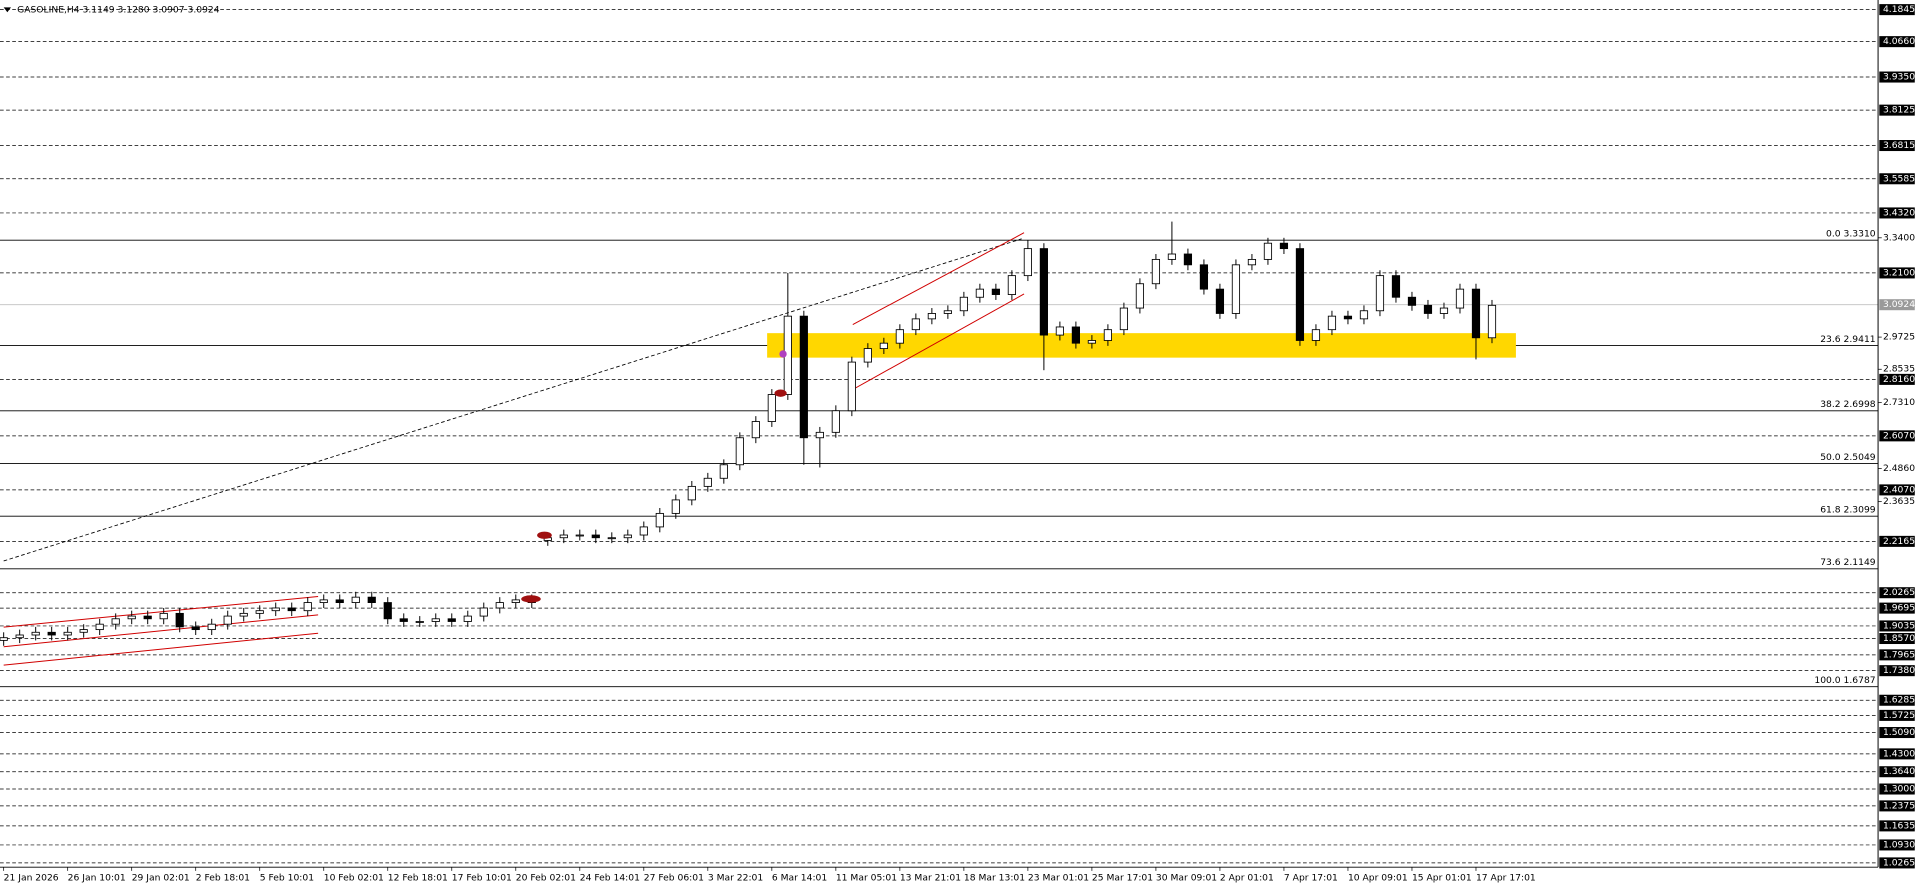  I want to click on x-tick-label: 20 Feb 02:01, so click(546, 878).